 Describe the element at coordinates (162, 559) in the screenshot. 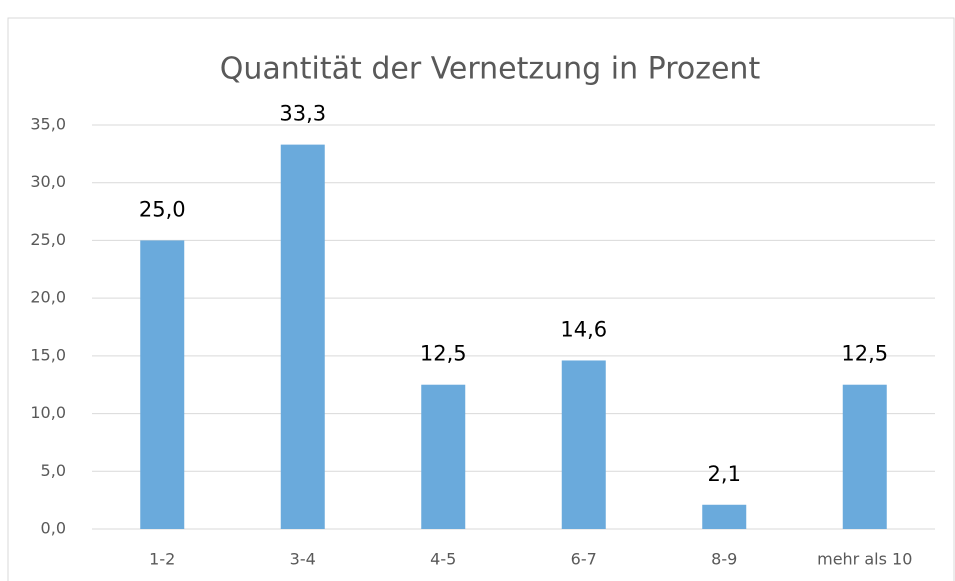

I see `x-tick-label: 1-2` at that location.